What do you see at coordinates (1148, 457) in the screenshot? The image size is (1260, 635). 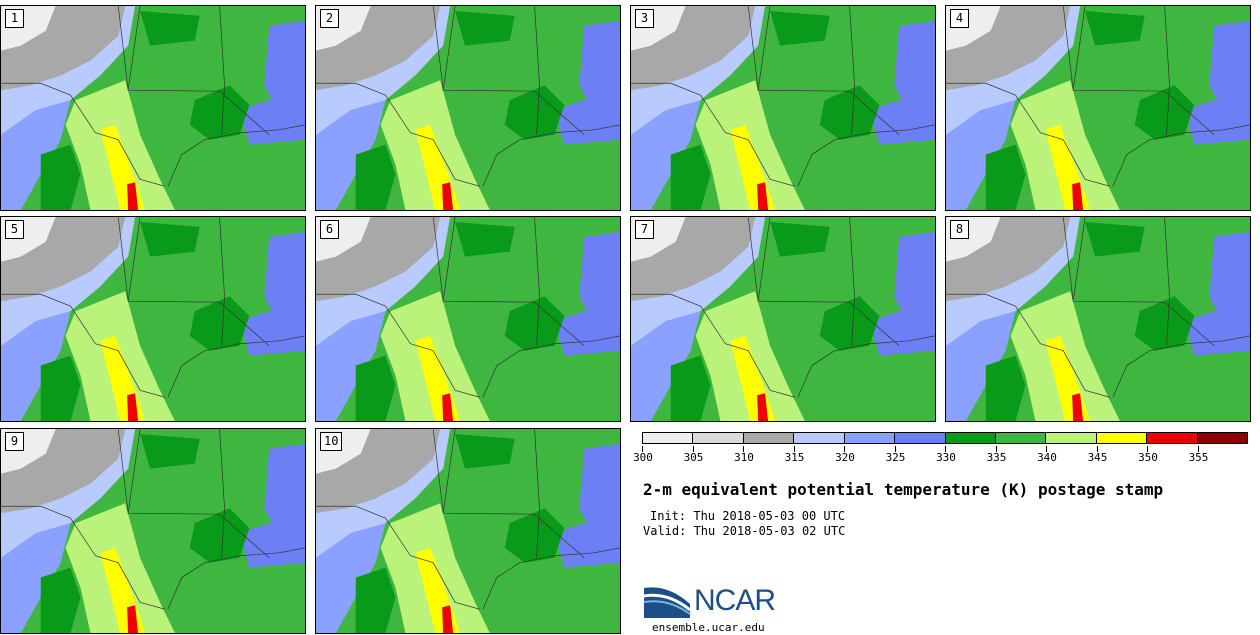 I see `legend-tick-label: 350` at bounding box center [1148, 457].